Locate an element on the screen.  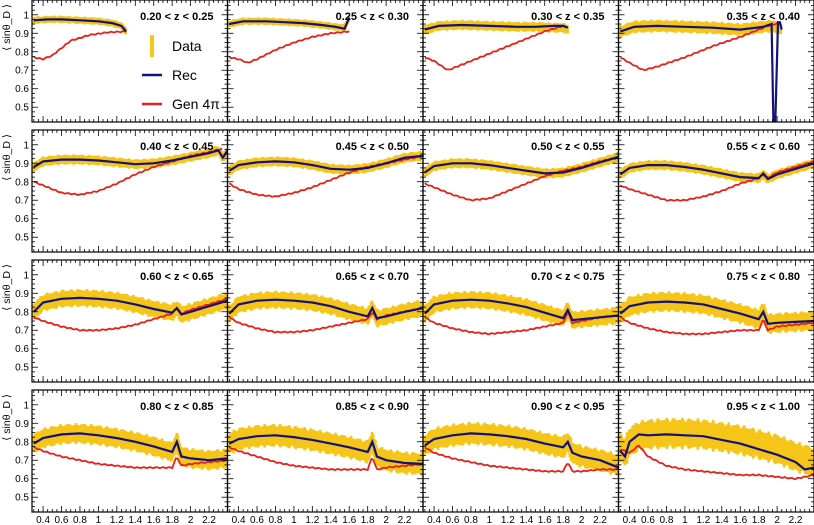
panel-7: 0.55 < z < 0.60 is located at coordinates (715, 191).